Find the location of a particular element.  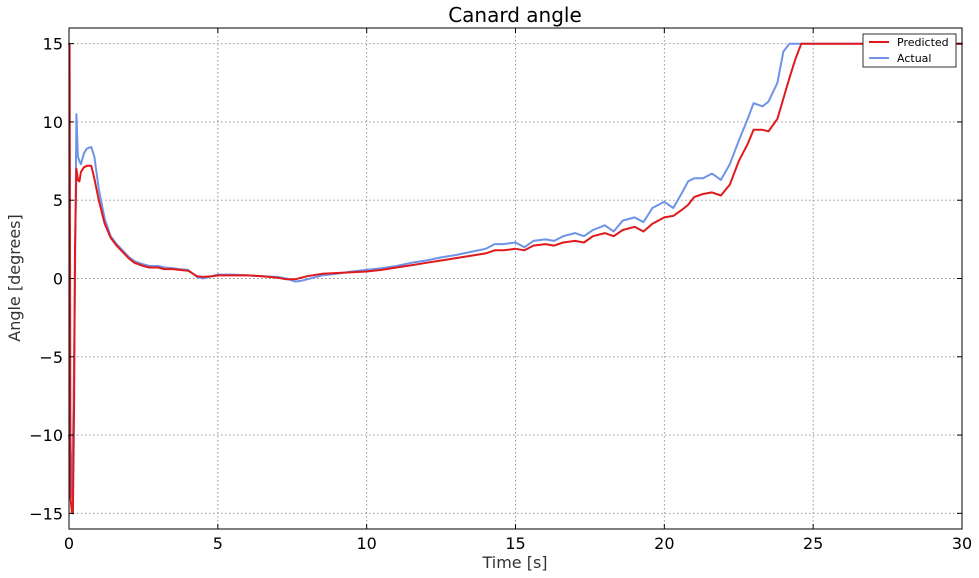

x-tick-label: 5 is located at coordinates (218, 543).